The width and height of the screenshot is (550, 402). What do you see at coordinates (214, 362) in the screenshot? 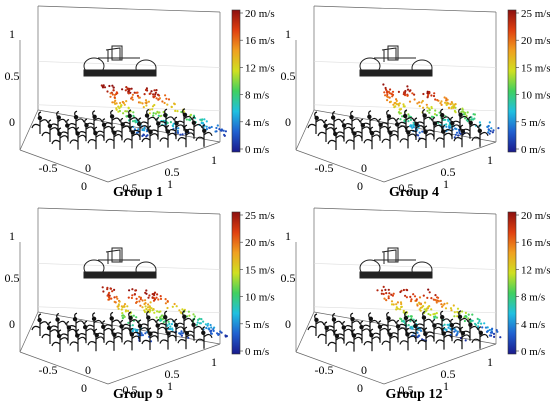
I see `x-tick-label: 1` at bounding box center [214, 362].